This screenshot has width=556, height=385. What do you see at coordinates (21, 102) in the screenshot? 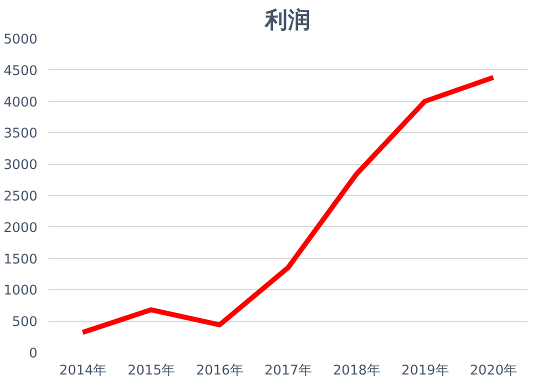
I see `y-tick-label: 4000` at bounding box center [21, 102].